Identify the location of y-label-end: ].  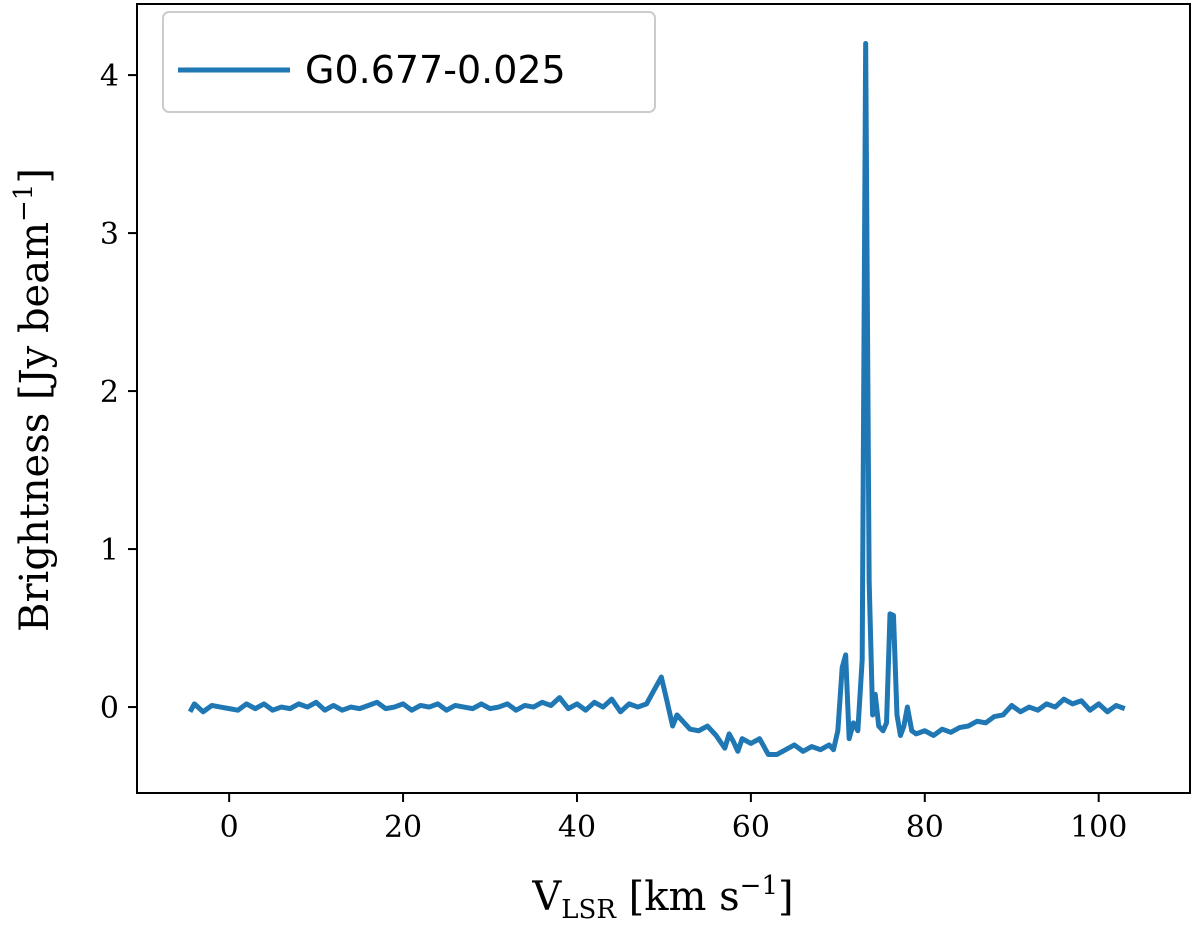
(35, 176).